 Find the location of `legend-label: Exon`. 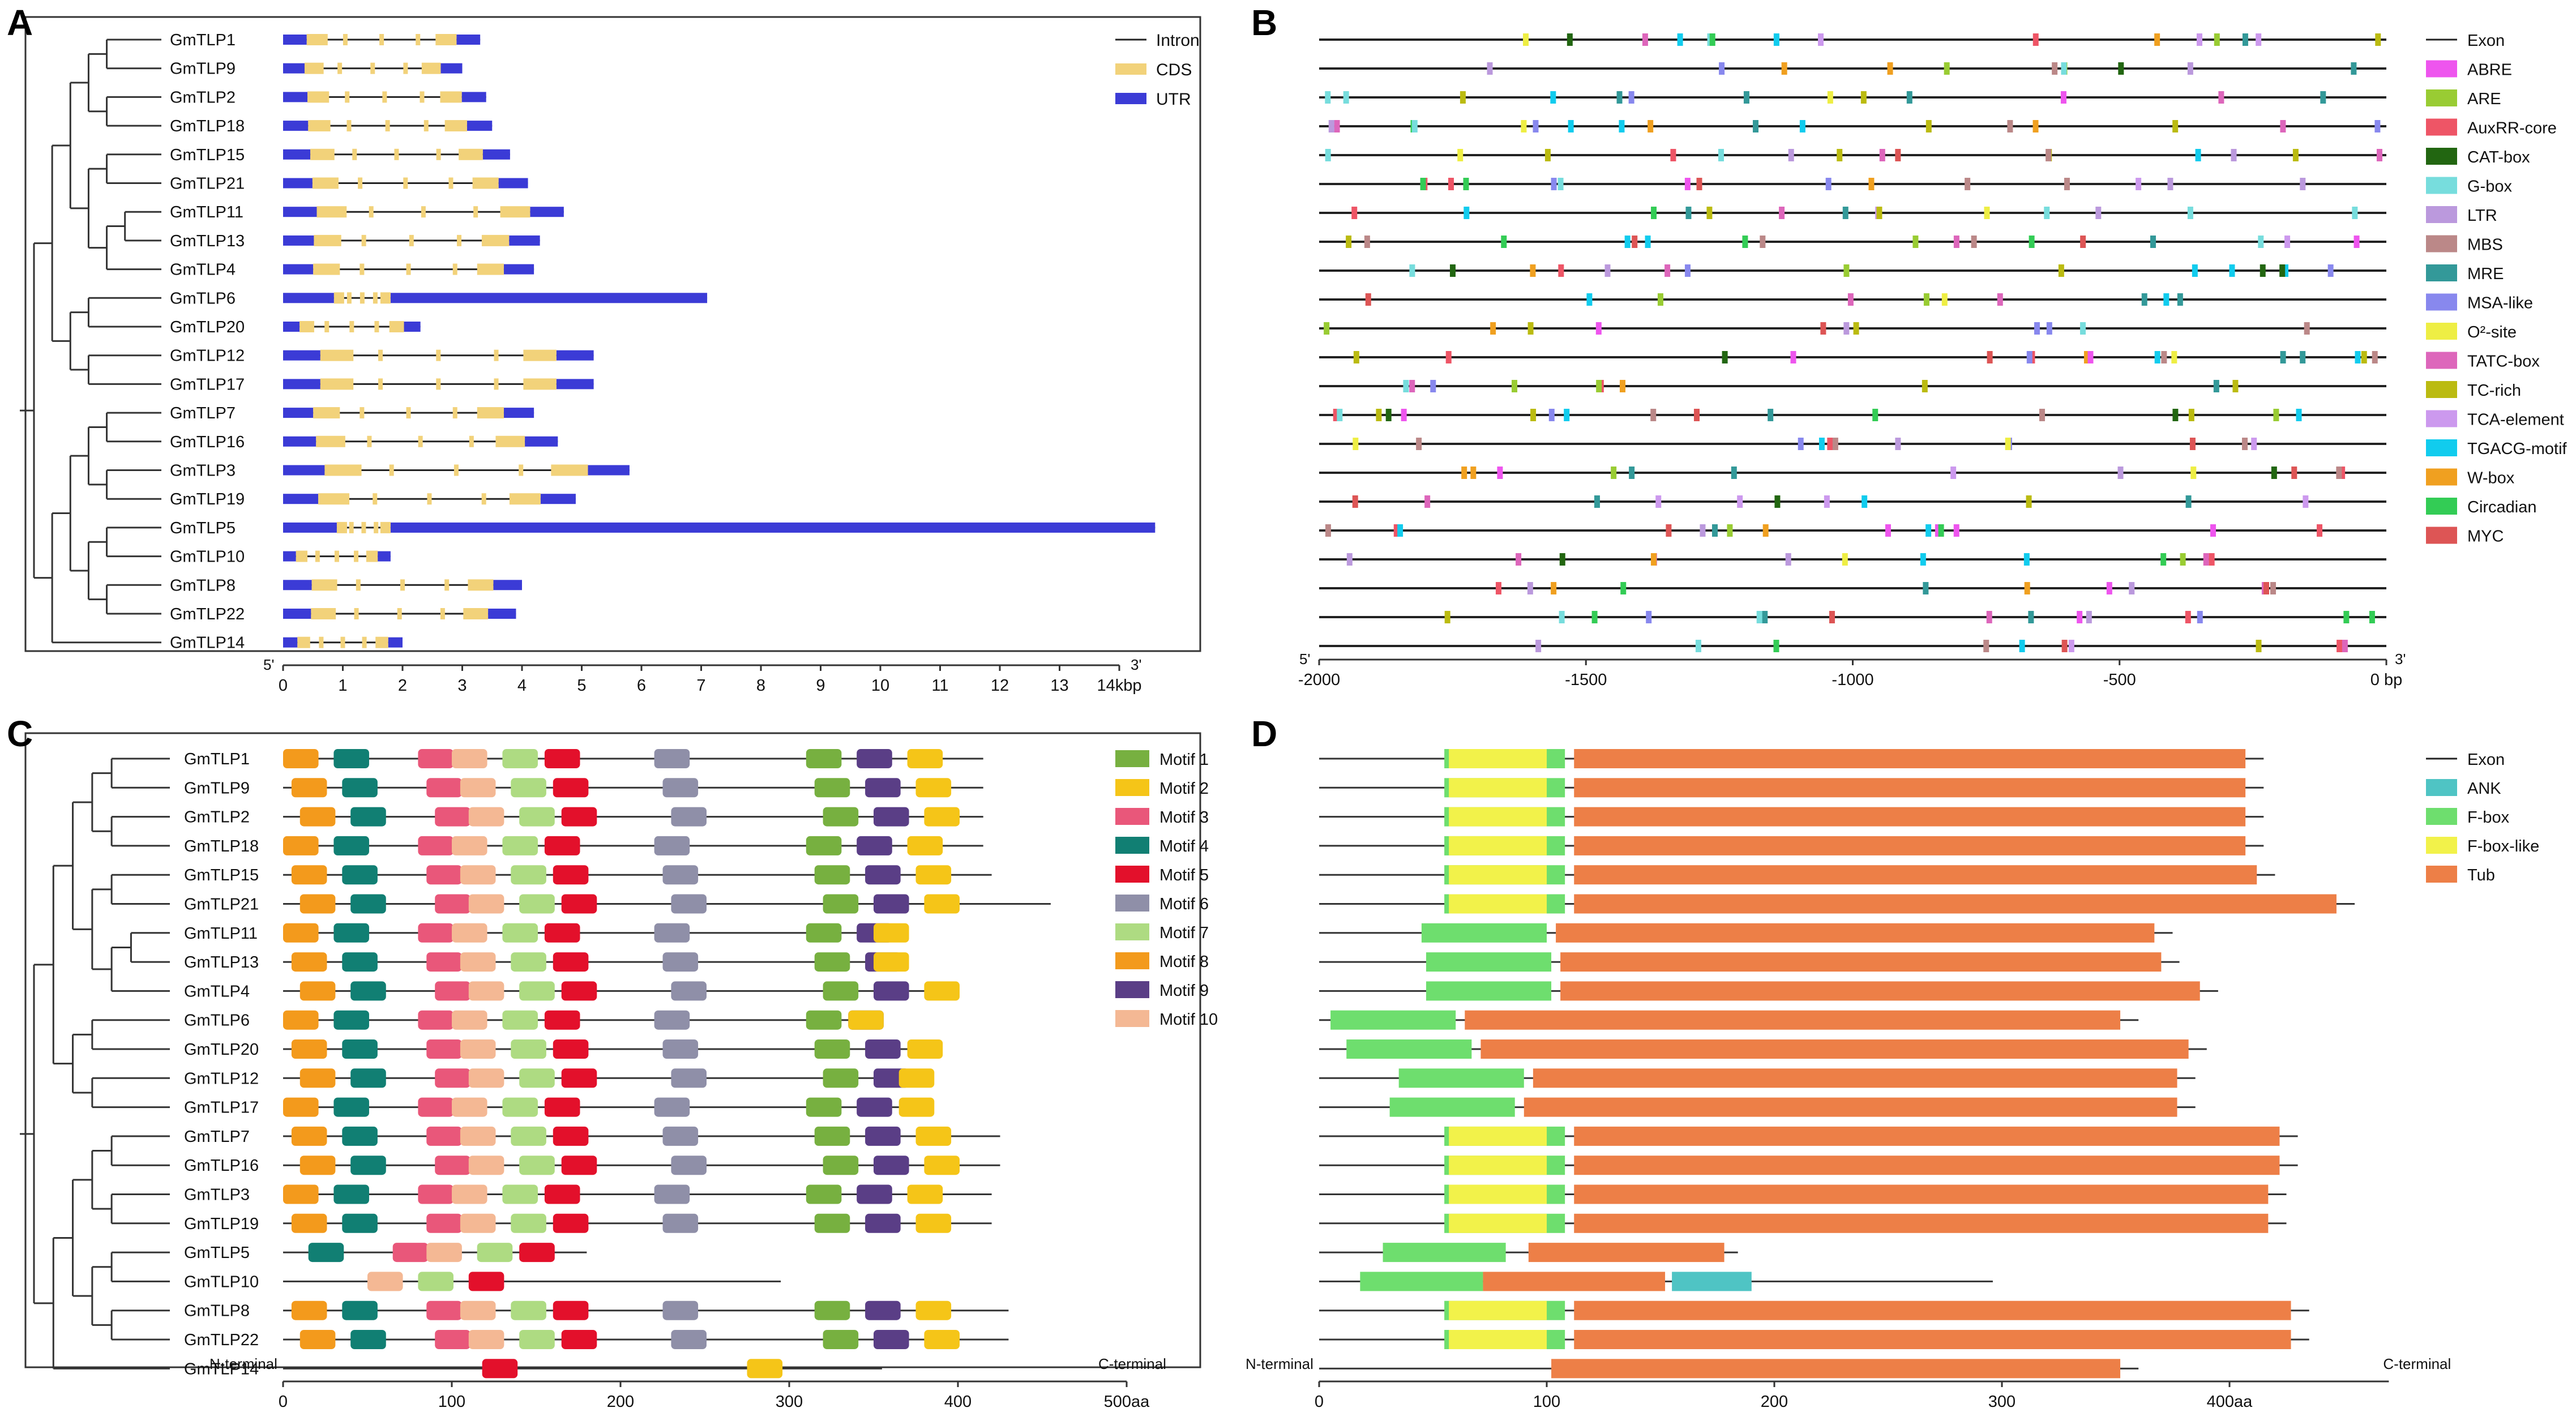

legend-label: Exon is located at coordinates (2486, 41).